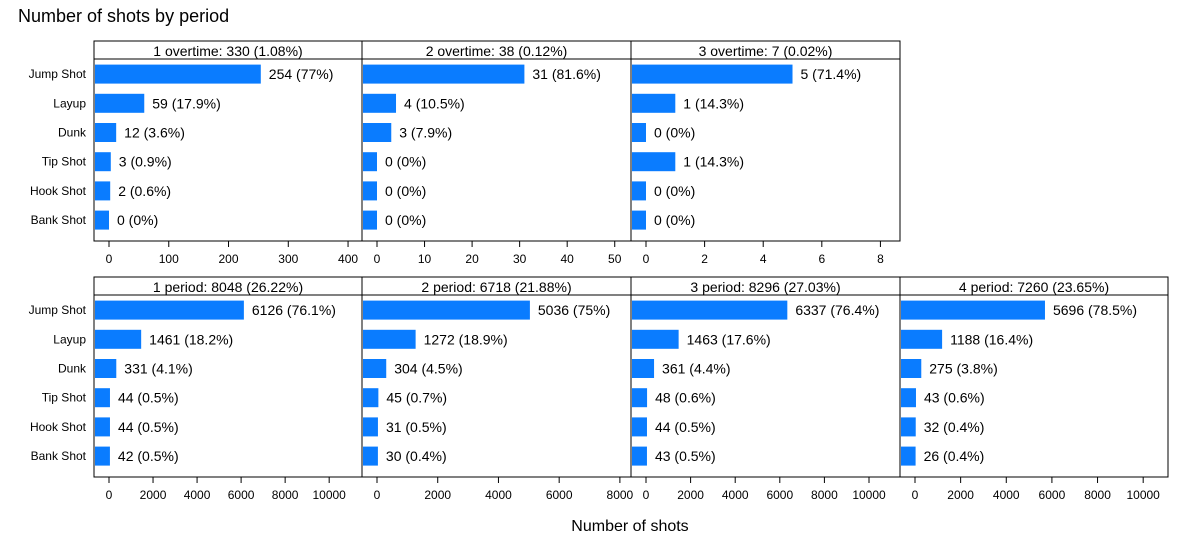 The image size is (1200, 550). I want to click on panel-title: 3 overtime: 7 (0.02%), so click(766, 51).